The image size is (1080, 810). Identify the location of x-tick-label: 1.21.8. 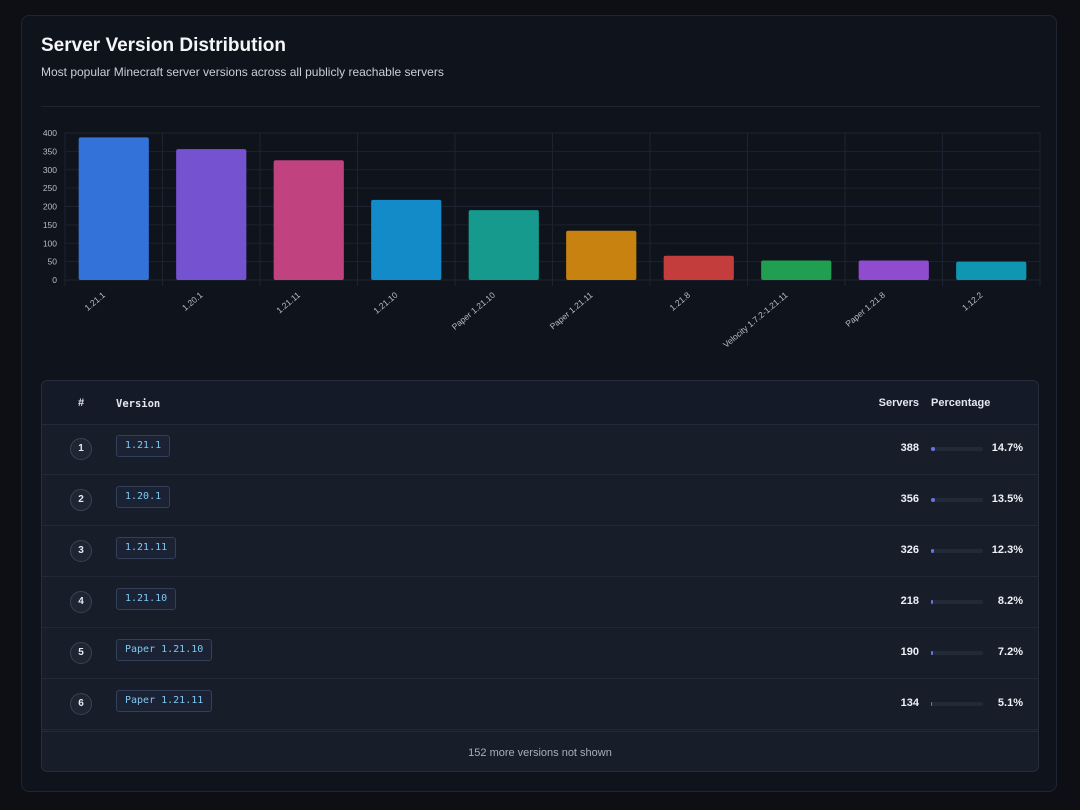
(679, 301).